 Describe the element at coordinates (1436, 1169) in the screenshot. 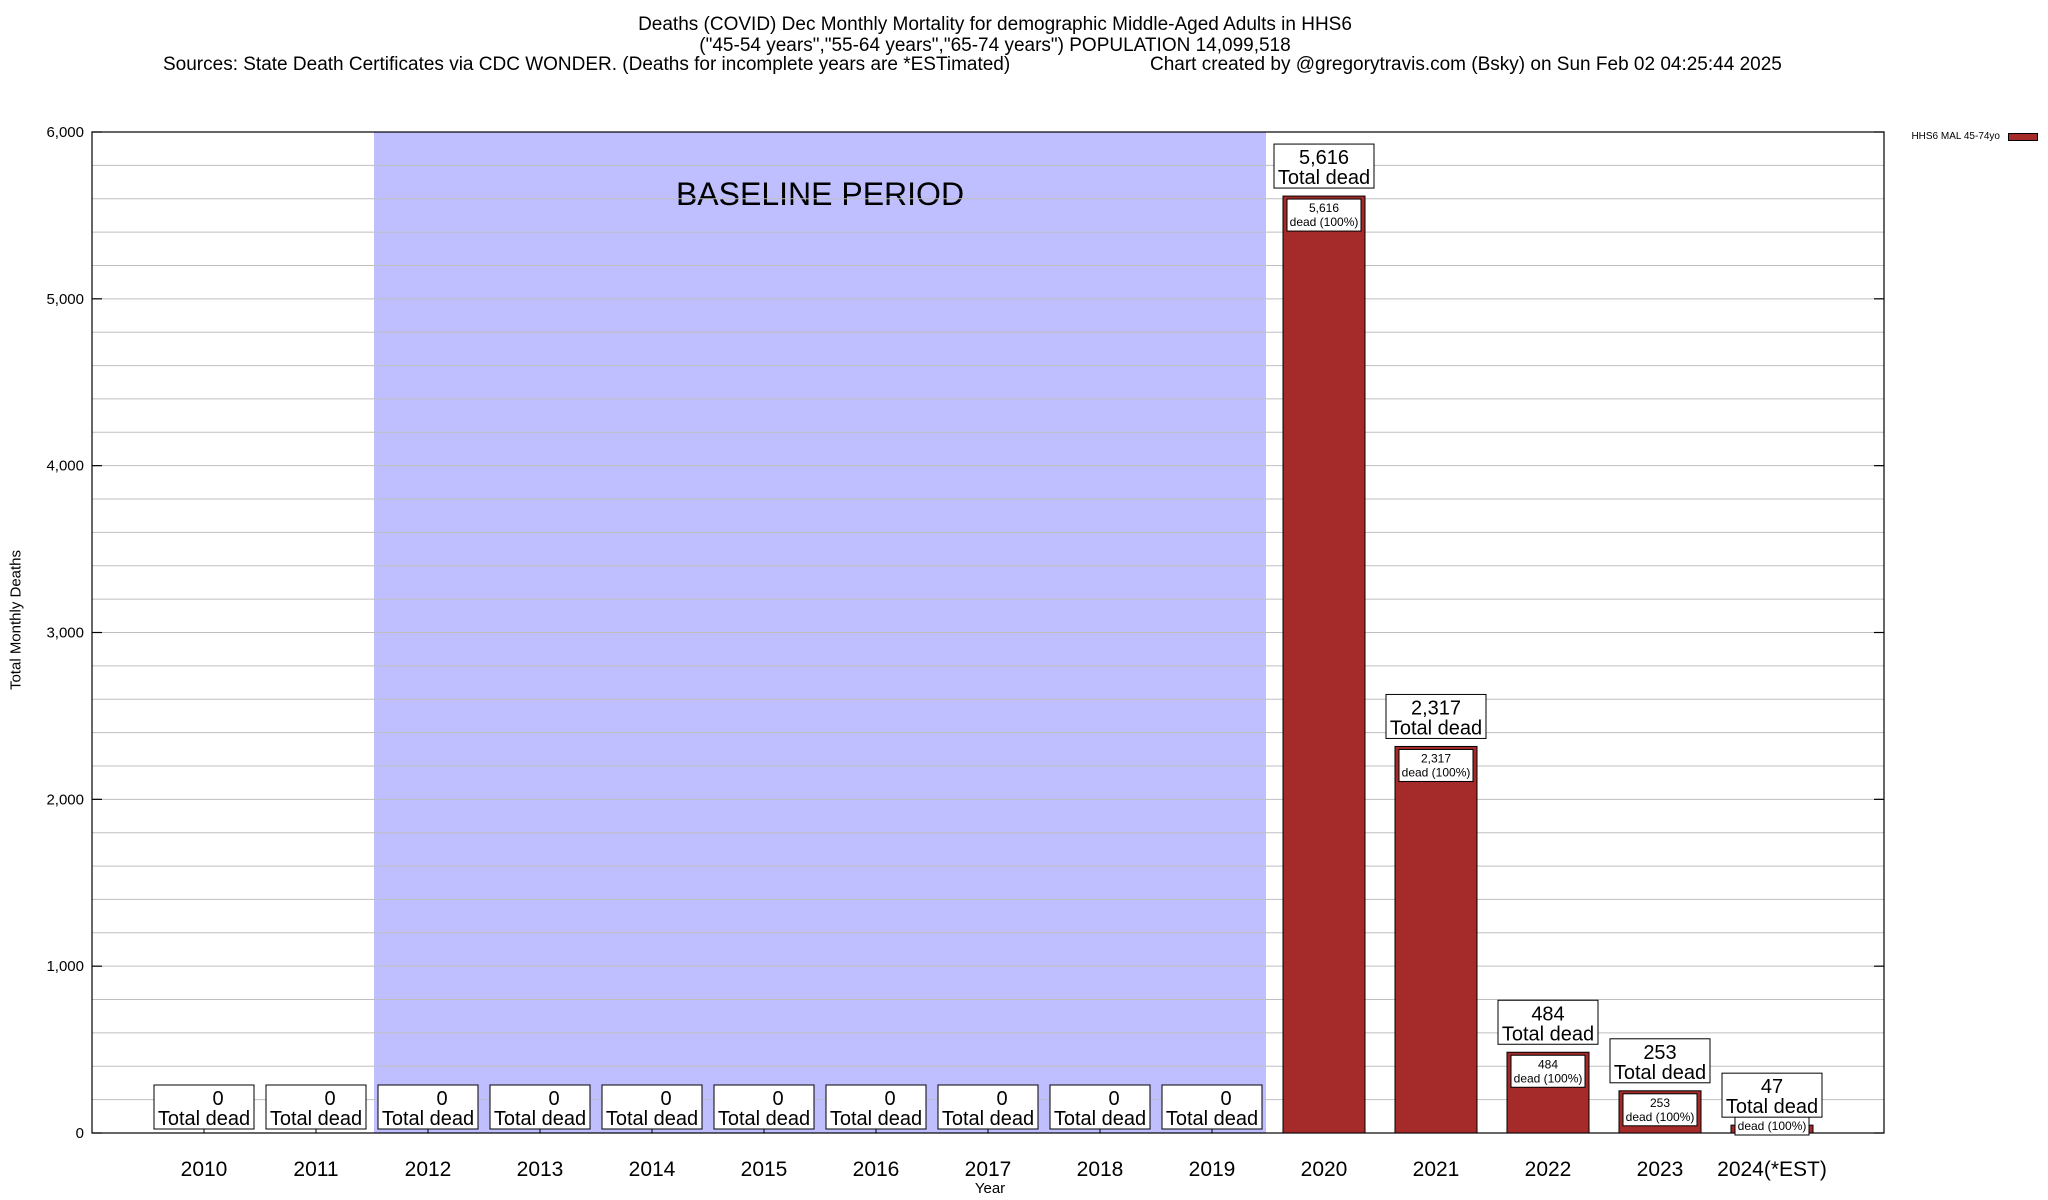

I see `x-tick-label: 2021` at that location.